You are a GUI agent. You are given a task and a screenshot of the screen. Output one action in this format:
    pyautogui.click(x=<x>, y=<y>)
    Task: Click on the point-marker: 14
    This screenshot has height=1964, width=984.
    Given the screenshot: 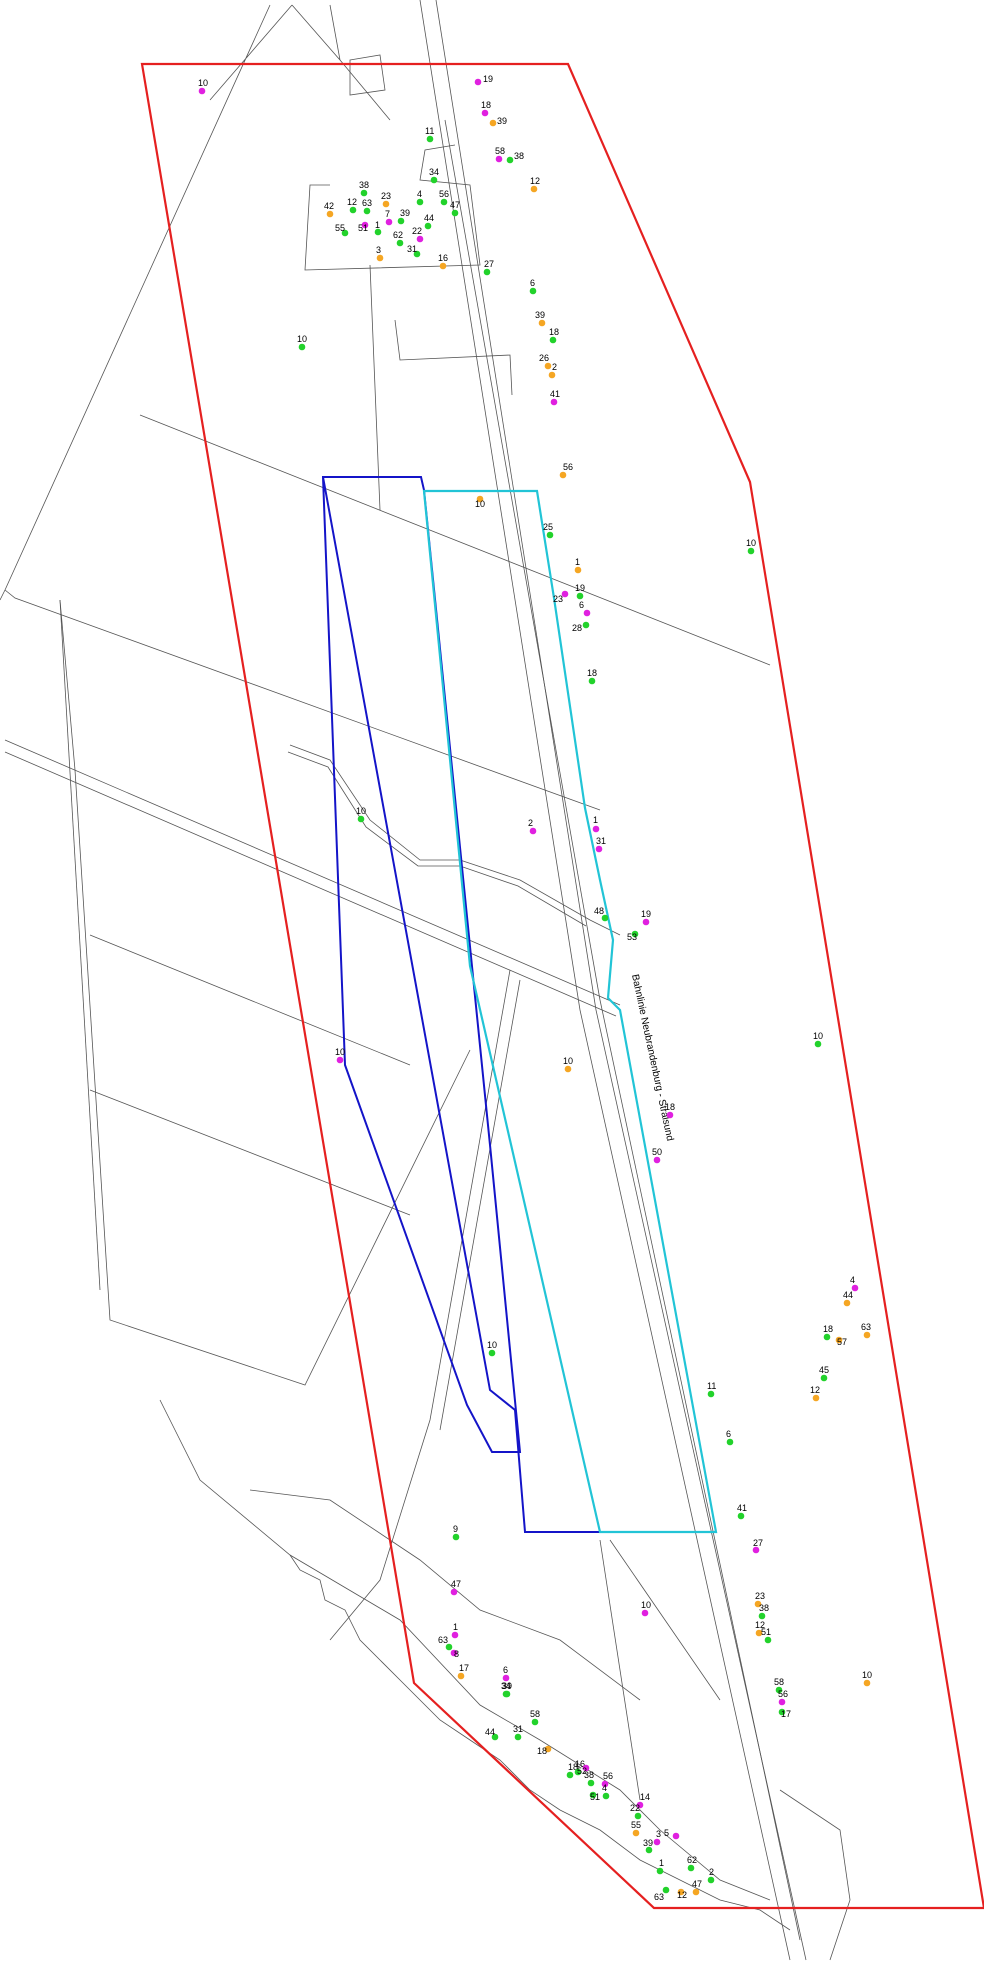 What is the action you would take?
    pyautogui.click(x=643, y=1800)
    